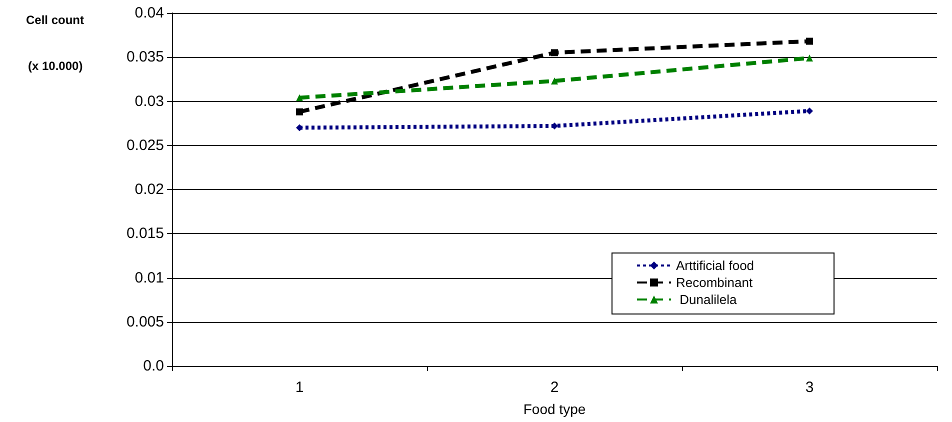 The width and height of the screenshot is (952, 422). Describe the element at coordinates (149, 277) in the screenshot. I see `y-tick-label: 0.01` at that location.